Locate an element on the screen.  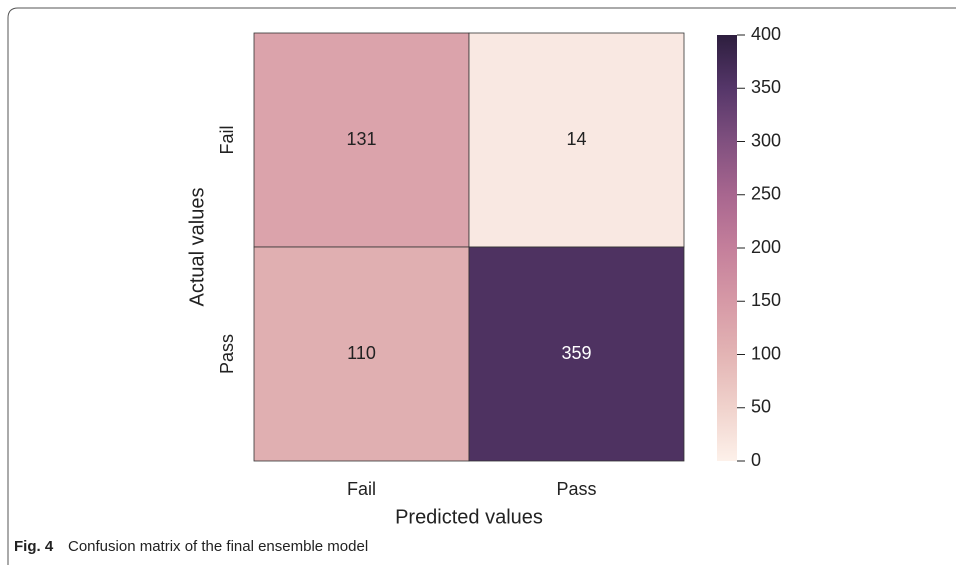
x-tick-label: Pass is located at coordinates (576, 489).